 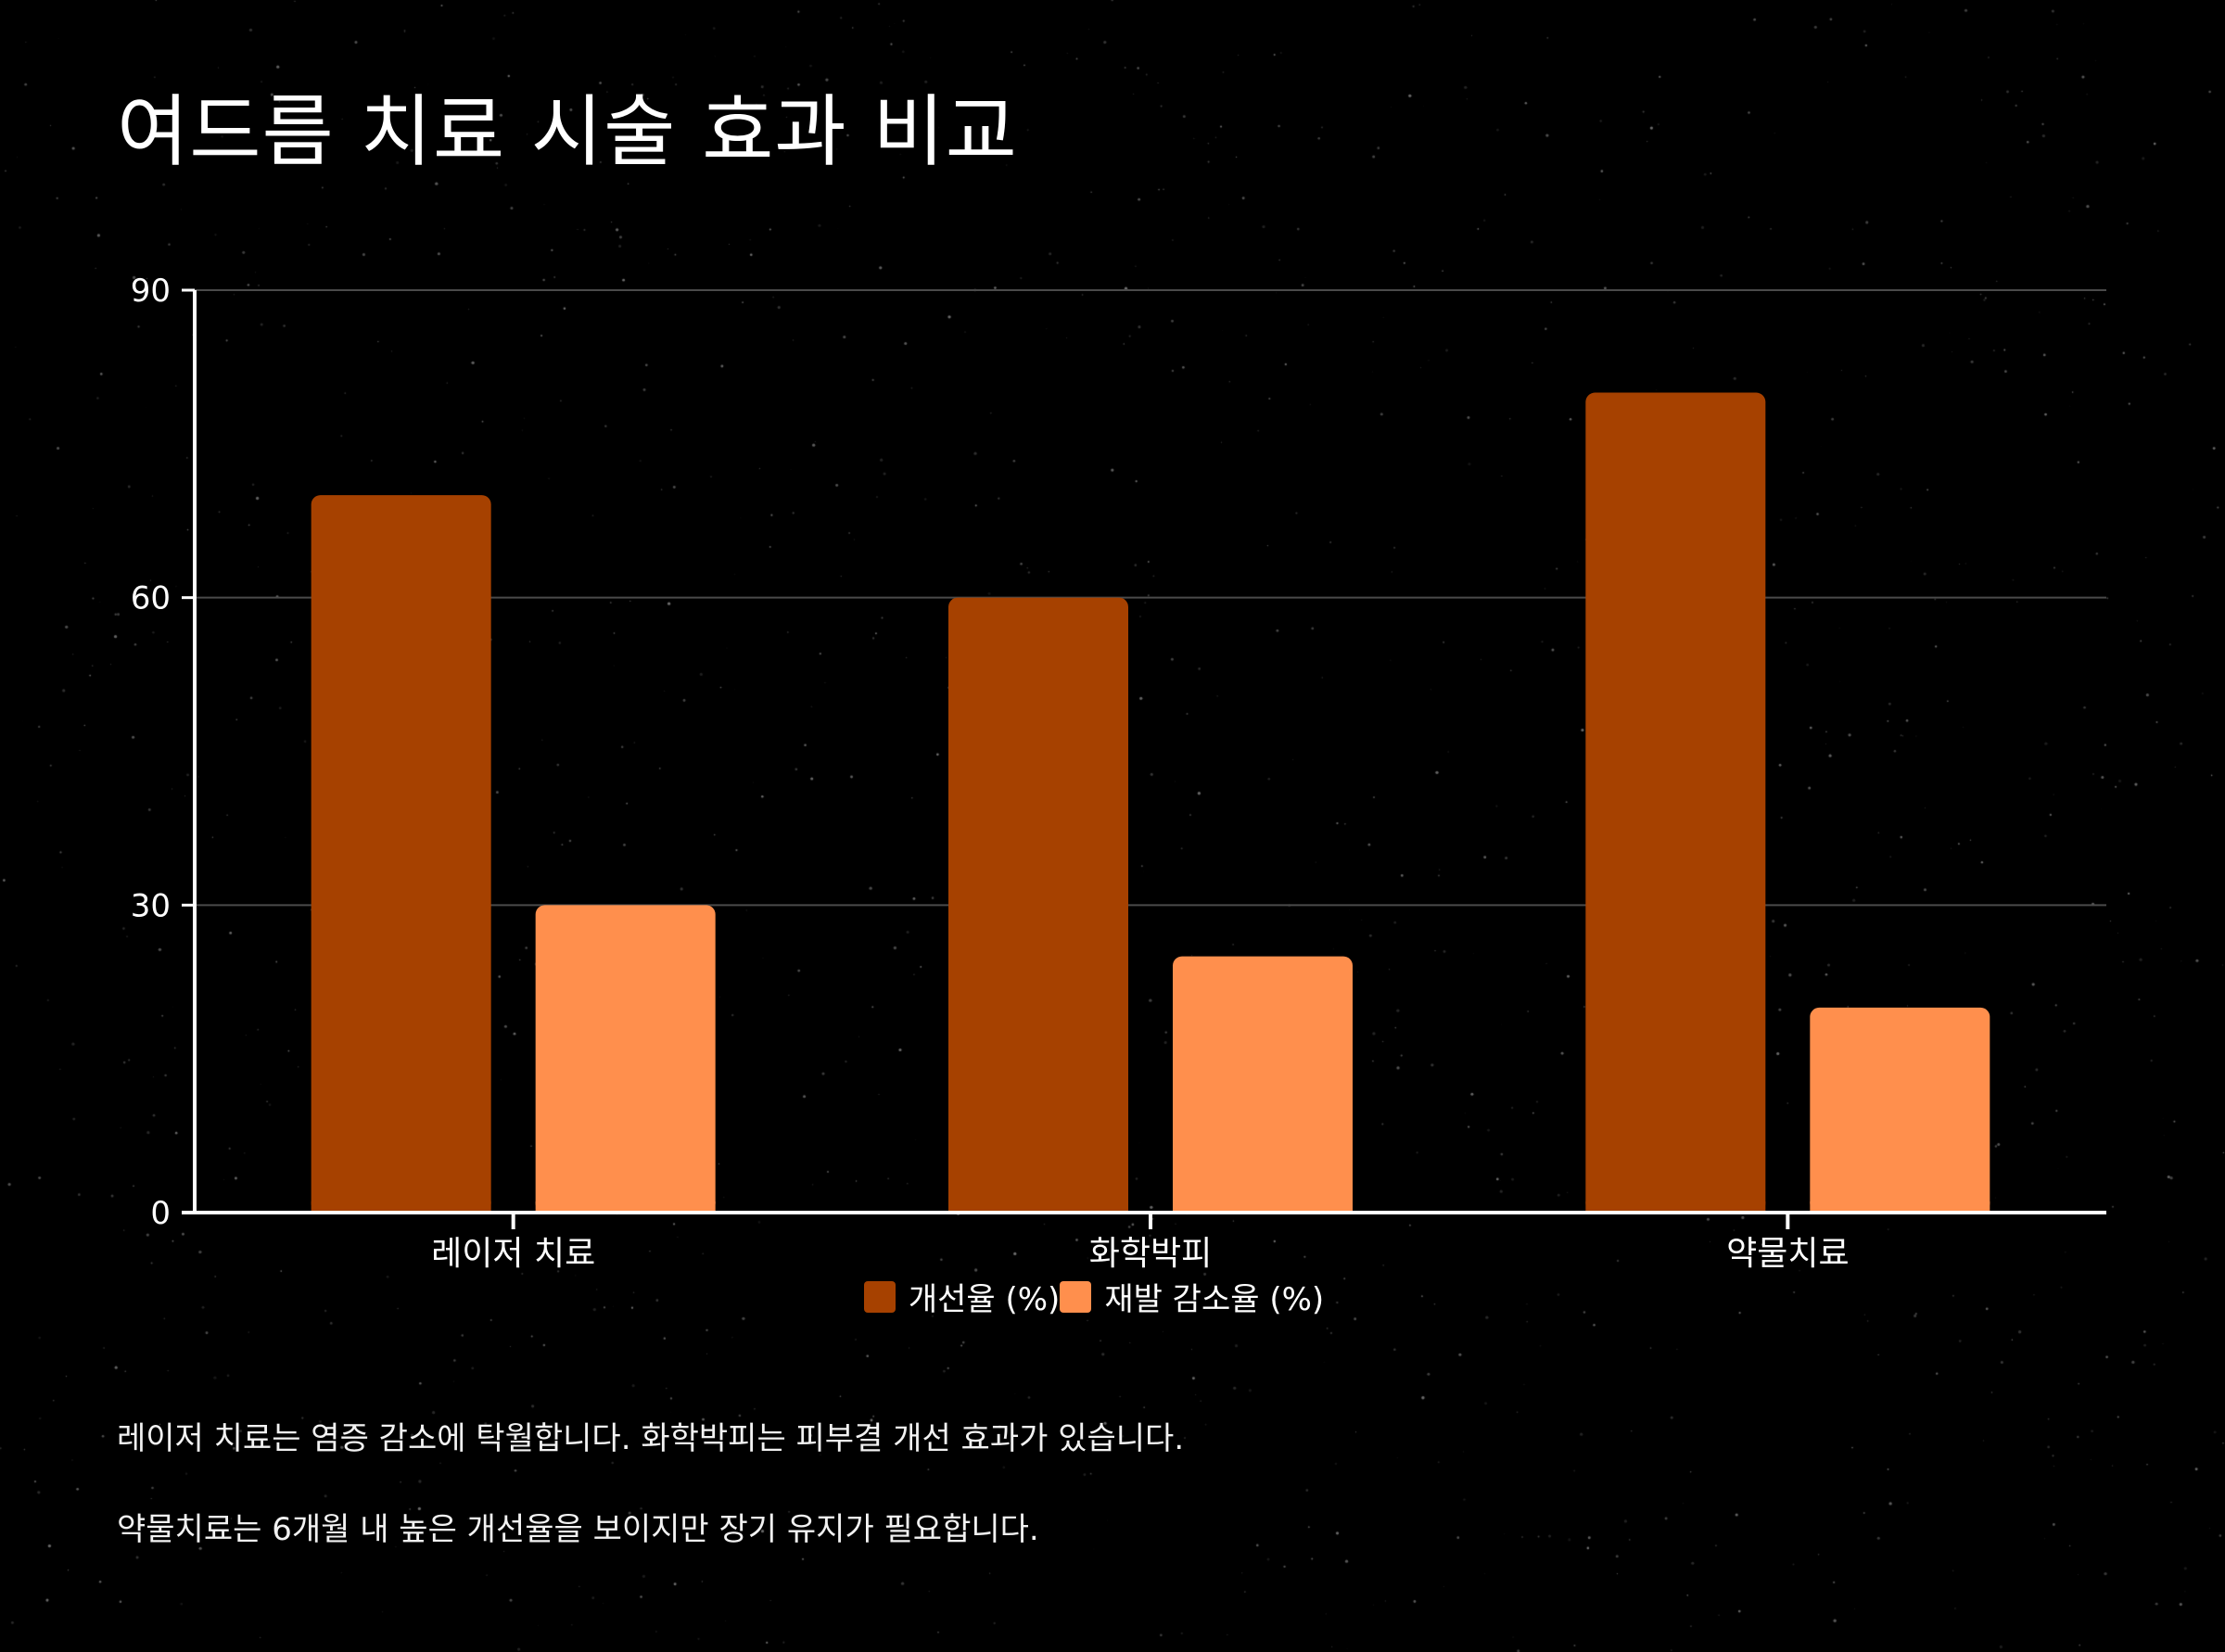 I want to click on legend-swatch-relapse, so click(x=1076, y=1297).